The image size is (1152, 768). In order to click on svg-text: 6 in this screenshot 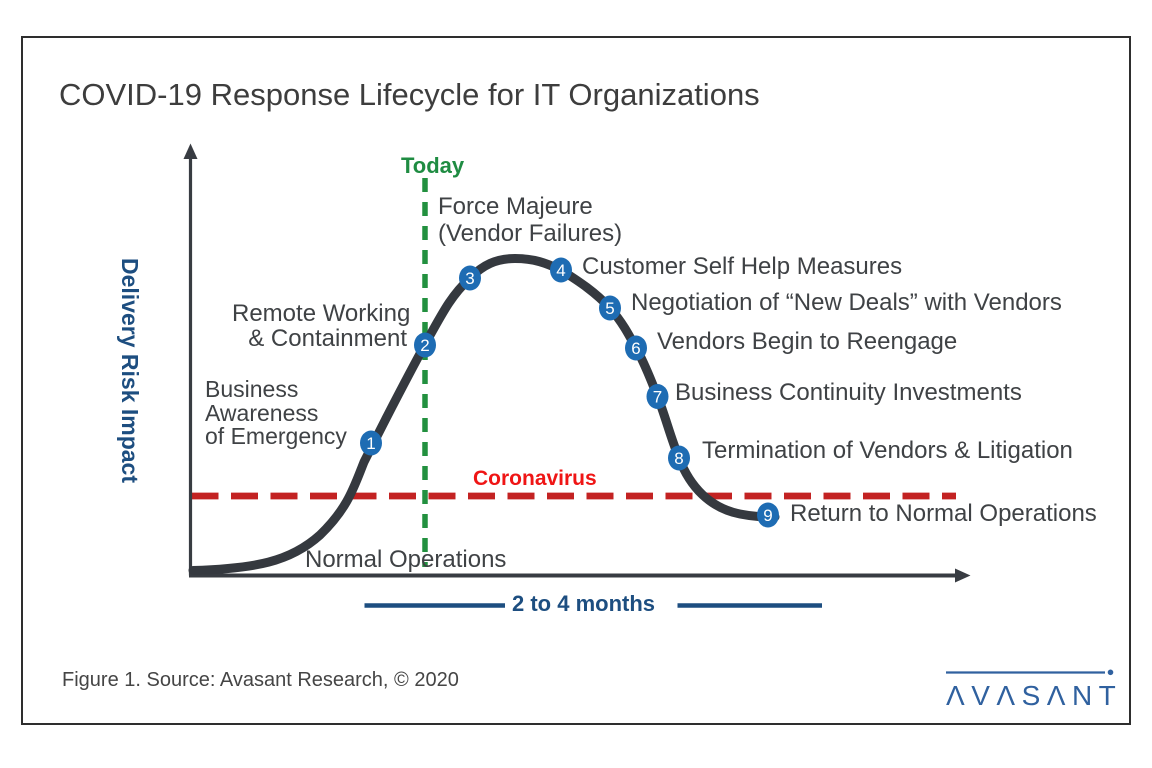, I will do `click(635, 348)`.